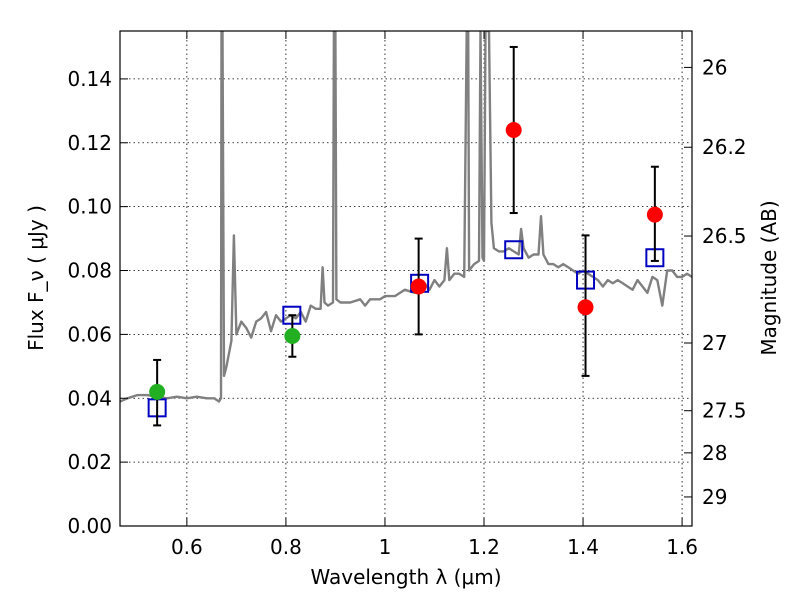  What do you see at coordinates (89, 207) in the screenshot?
I see `y-tick-label: 0.10` at bounding box center [89, 207].